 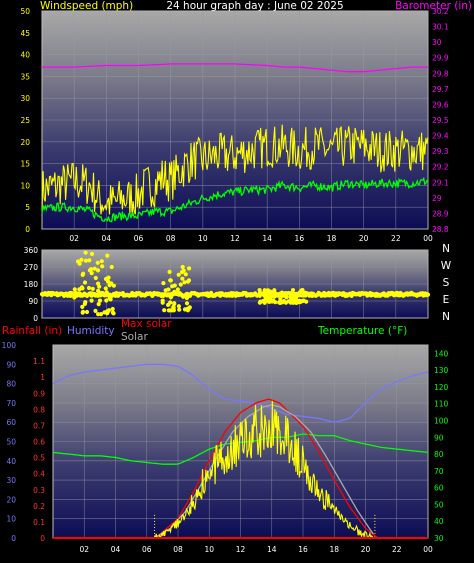 What do you see at coordinates (441, 404) in the screenshot?
I see `temperature-tick-label: 110` at bounding box center [441, 404].